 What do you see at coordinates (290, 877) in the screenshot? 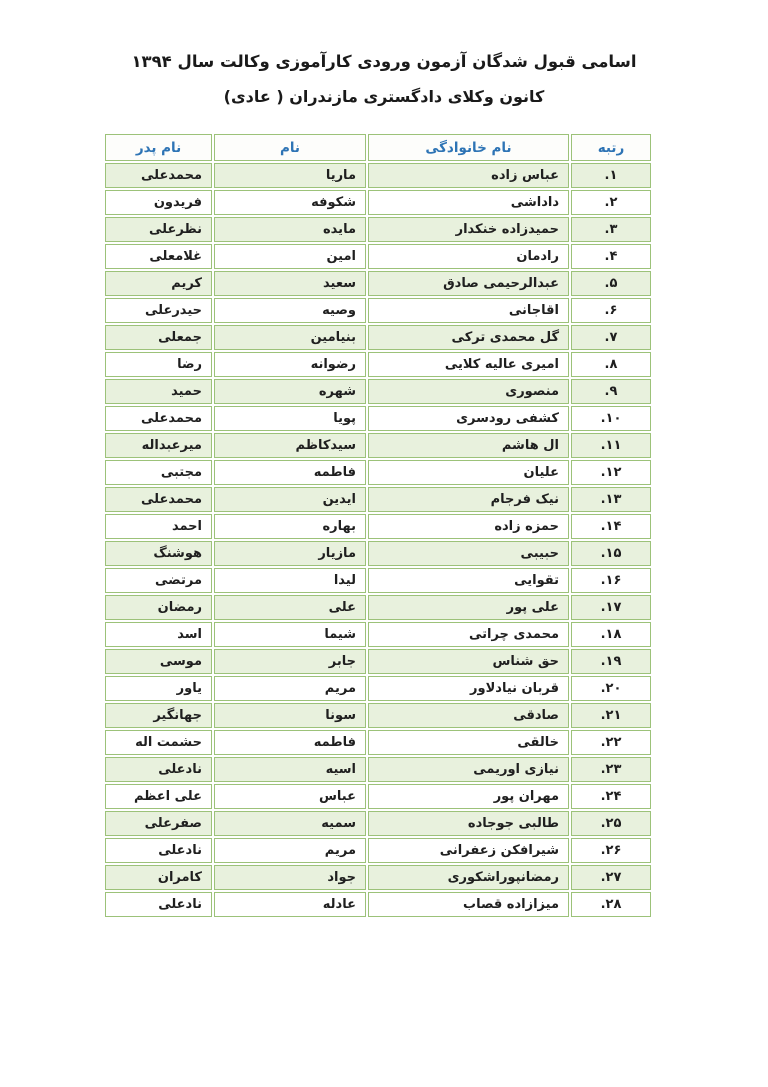
I see `first-name-cell: جواد` at bounding box center [290, 877].